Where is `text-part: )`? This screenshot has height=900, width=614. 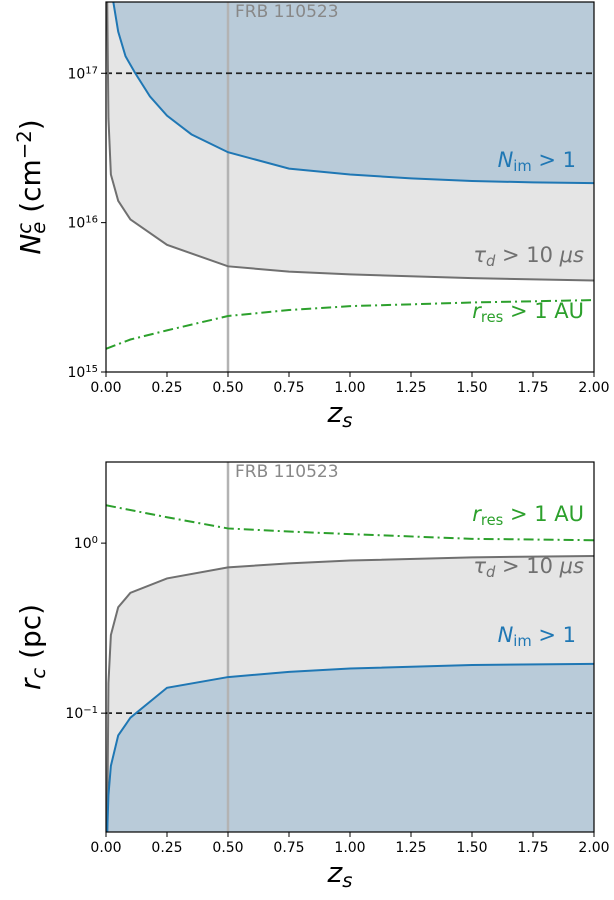
text-part: ) is located at coordinates (30, 124).